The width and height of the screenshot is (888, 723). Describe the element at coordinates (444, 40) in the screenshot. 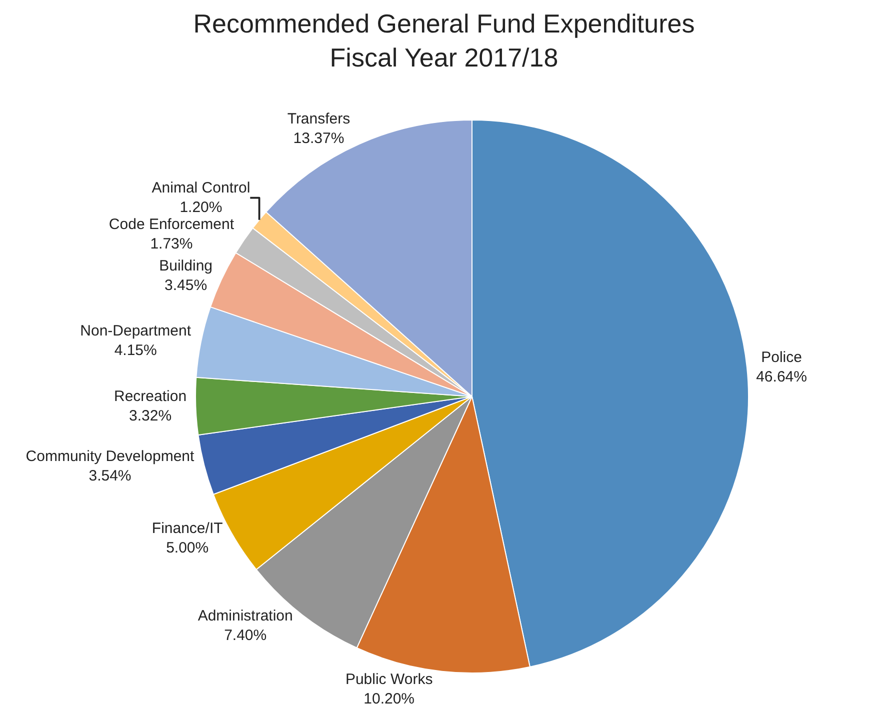

I see `chart-title: Recommended General Fund Expenditures Fiscal Year 2017/18` at that location.